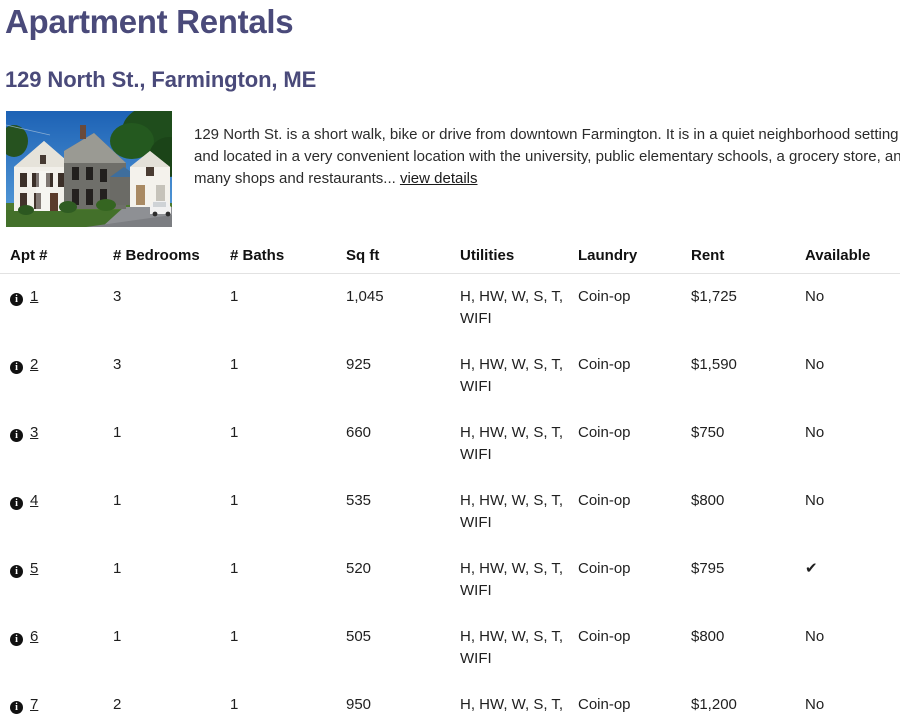 This screenshot has width=900, height=720. What do you see at coordinates (519, 257) in the screenshot?
I see `column-header-utilities: Utilities` at bounding box center [519, 257].